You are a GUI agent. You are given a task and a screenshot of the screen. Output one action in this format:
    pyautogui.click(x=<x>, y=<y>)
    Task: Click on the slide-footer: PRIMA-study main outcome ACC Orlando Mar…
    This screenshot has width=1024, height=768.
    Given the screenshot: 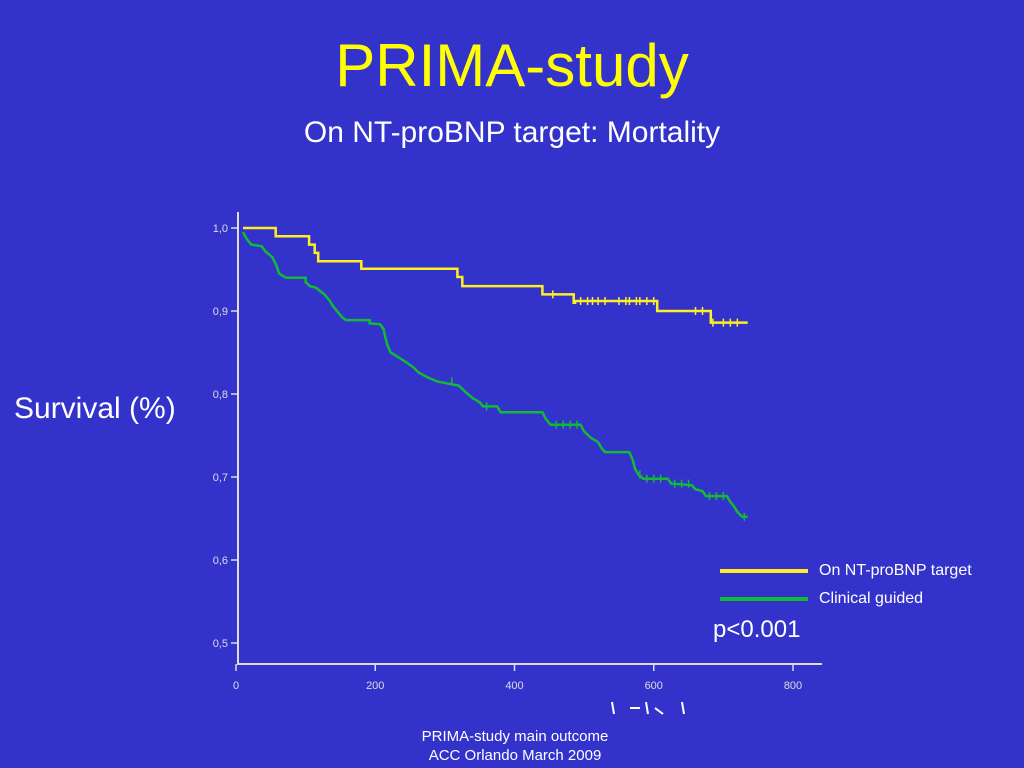 What is the action you would take?
    pyautogui.click(x=515, y=746)
    